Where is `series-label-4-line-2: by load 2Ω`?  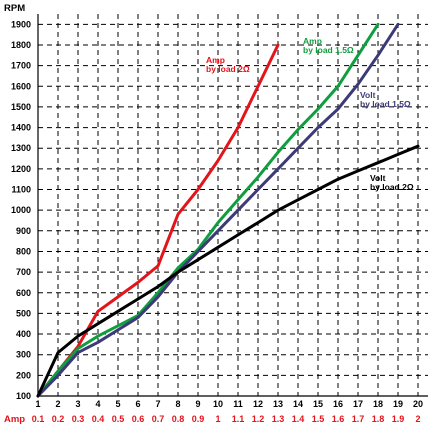 series-label-4-line-2: by load 2Ω is located at coordinates (392, 187).